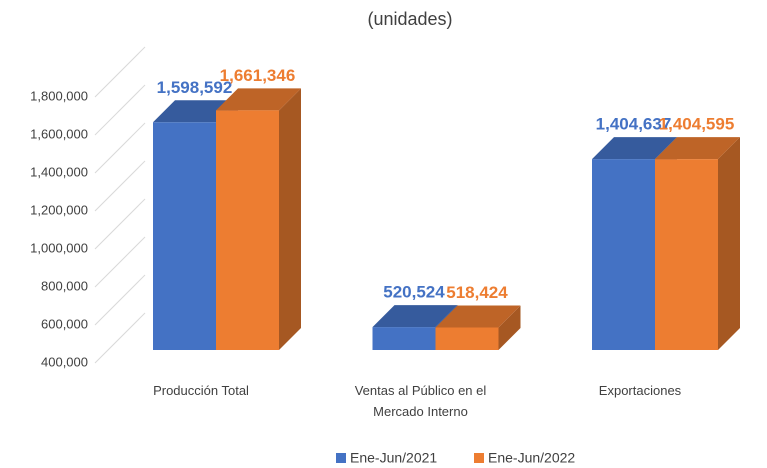 The width and height of the screenshot is (767, 468). Describe the element at coordinates (59, 209) in the screenshot. I see `y-tick-label: 1,200,000` at that location.